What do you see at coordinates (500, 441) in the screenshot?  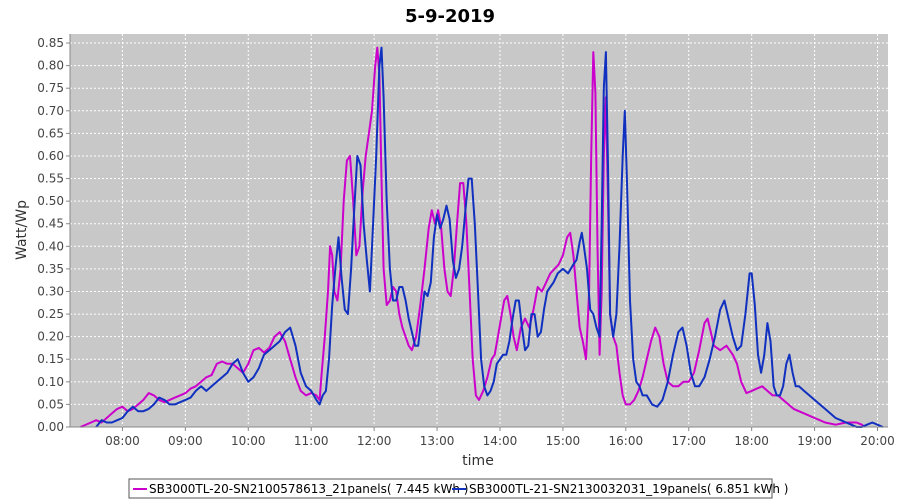 I see `x-tick-label: 14:00` at bounding box center [500, 441].